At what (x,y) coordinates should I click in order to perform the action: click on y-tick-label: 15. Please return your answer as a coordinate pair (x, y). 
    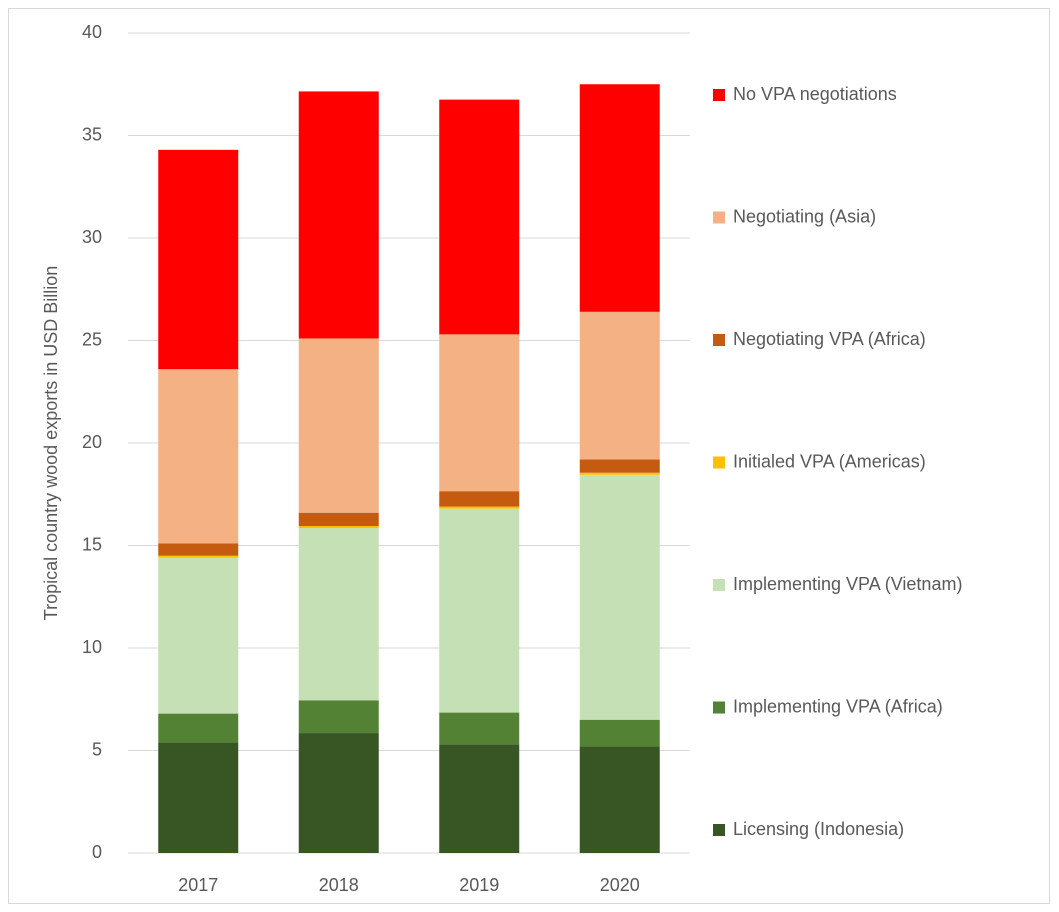
    Looking at the image, I should click on (92, 544).